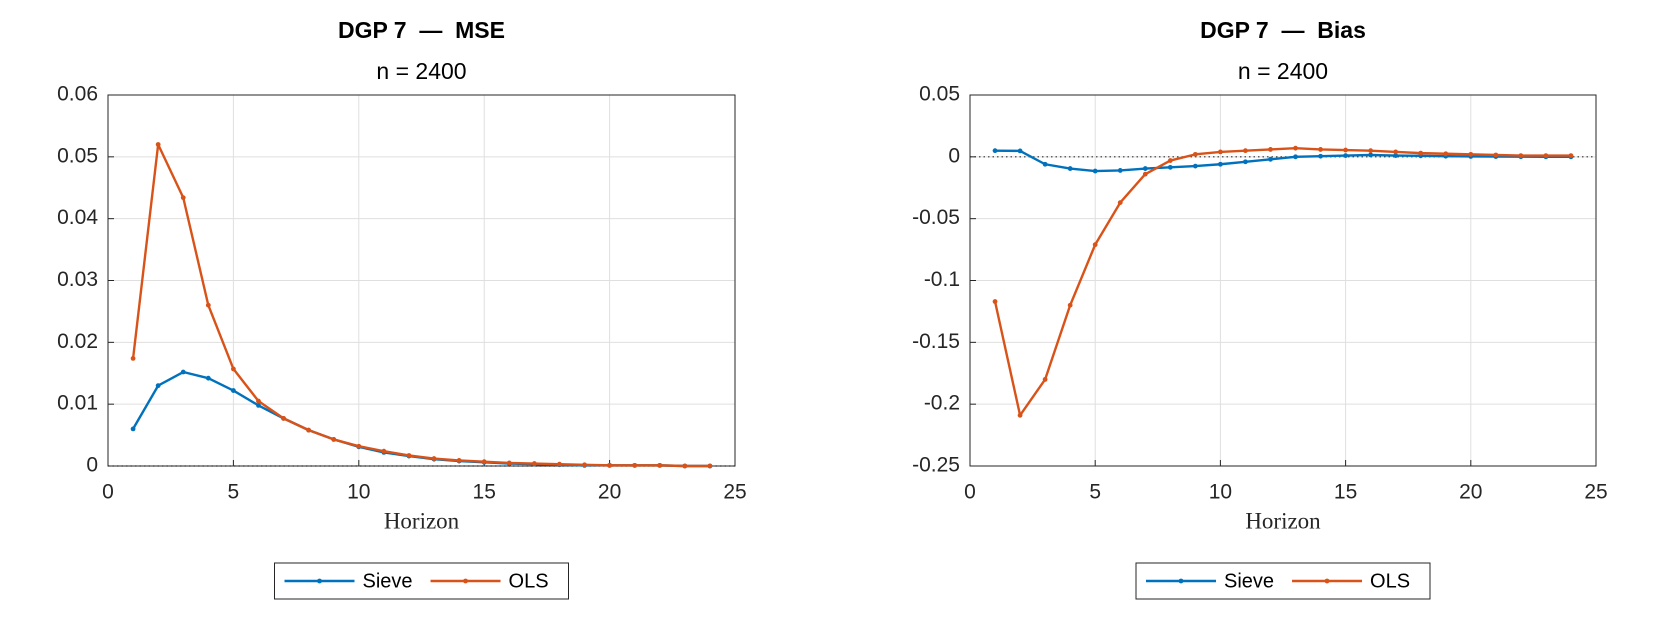  What do you see at coordinates (1283, 520) in the screenshot?
I see `x-axis-label: Horizon` at bounding box center [1283, 520].